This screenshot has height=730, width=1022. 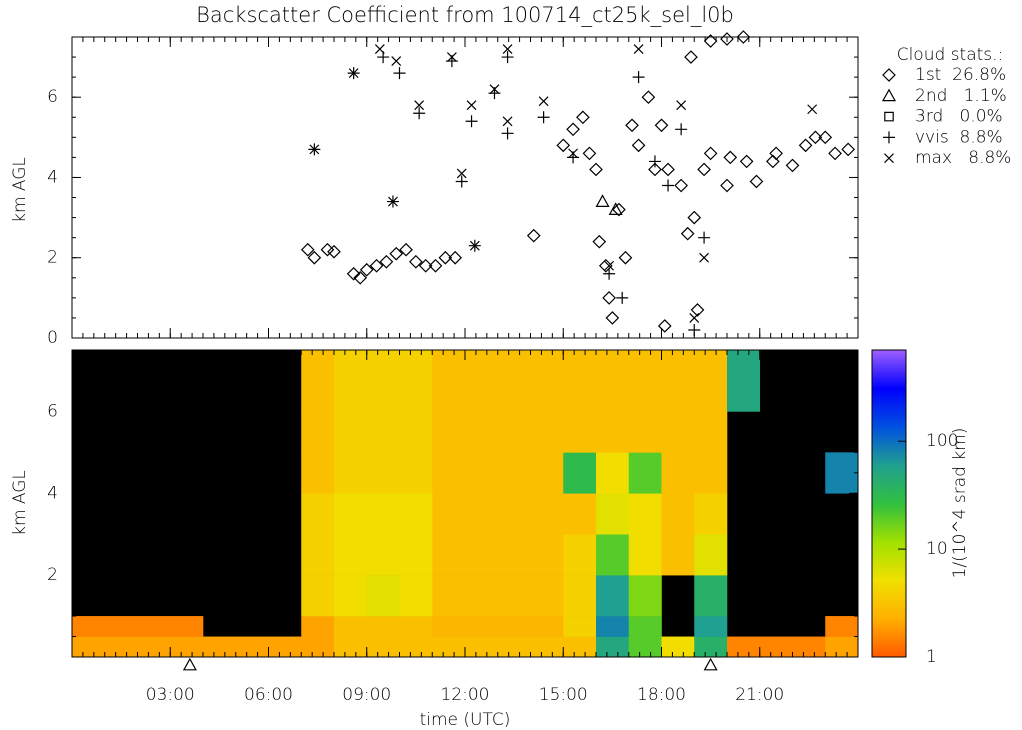 What do you see at coordinates (950, 55) in the screenshot?
I see `legend-title: Cloud stats.:` at bounding box center [950, 55].